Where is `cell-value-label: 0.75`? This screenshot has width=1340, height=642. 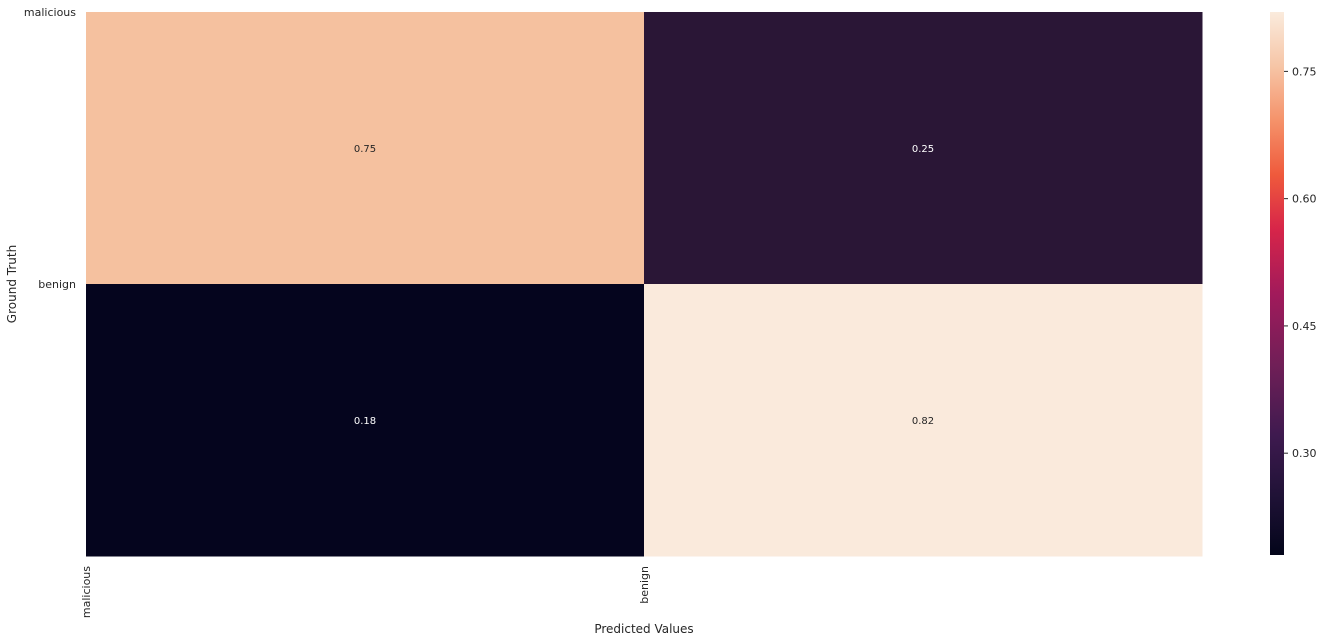 cell-value-label: 0.75 is located at coordinates (365, 149).